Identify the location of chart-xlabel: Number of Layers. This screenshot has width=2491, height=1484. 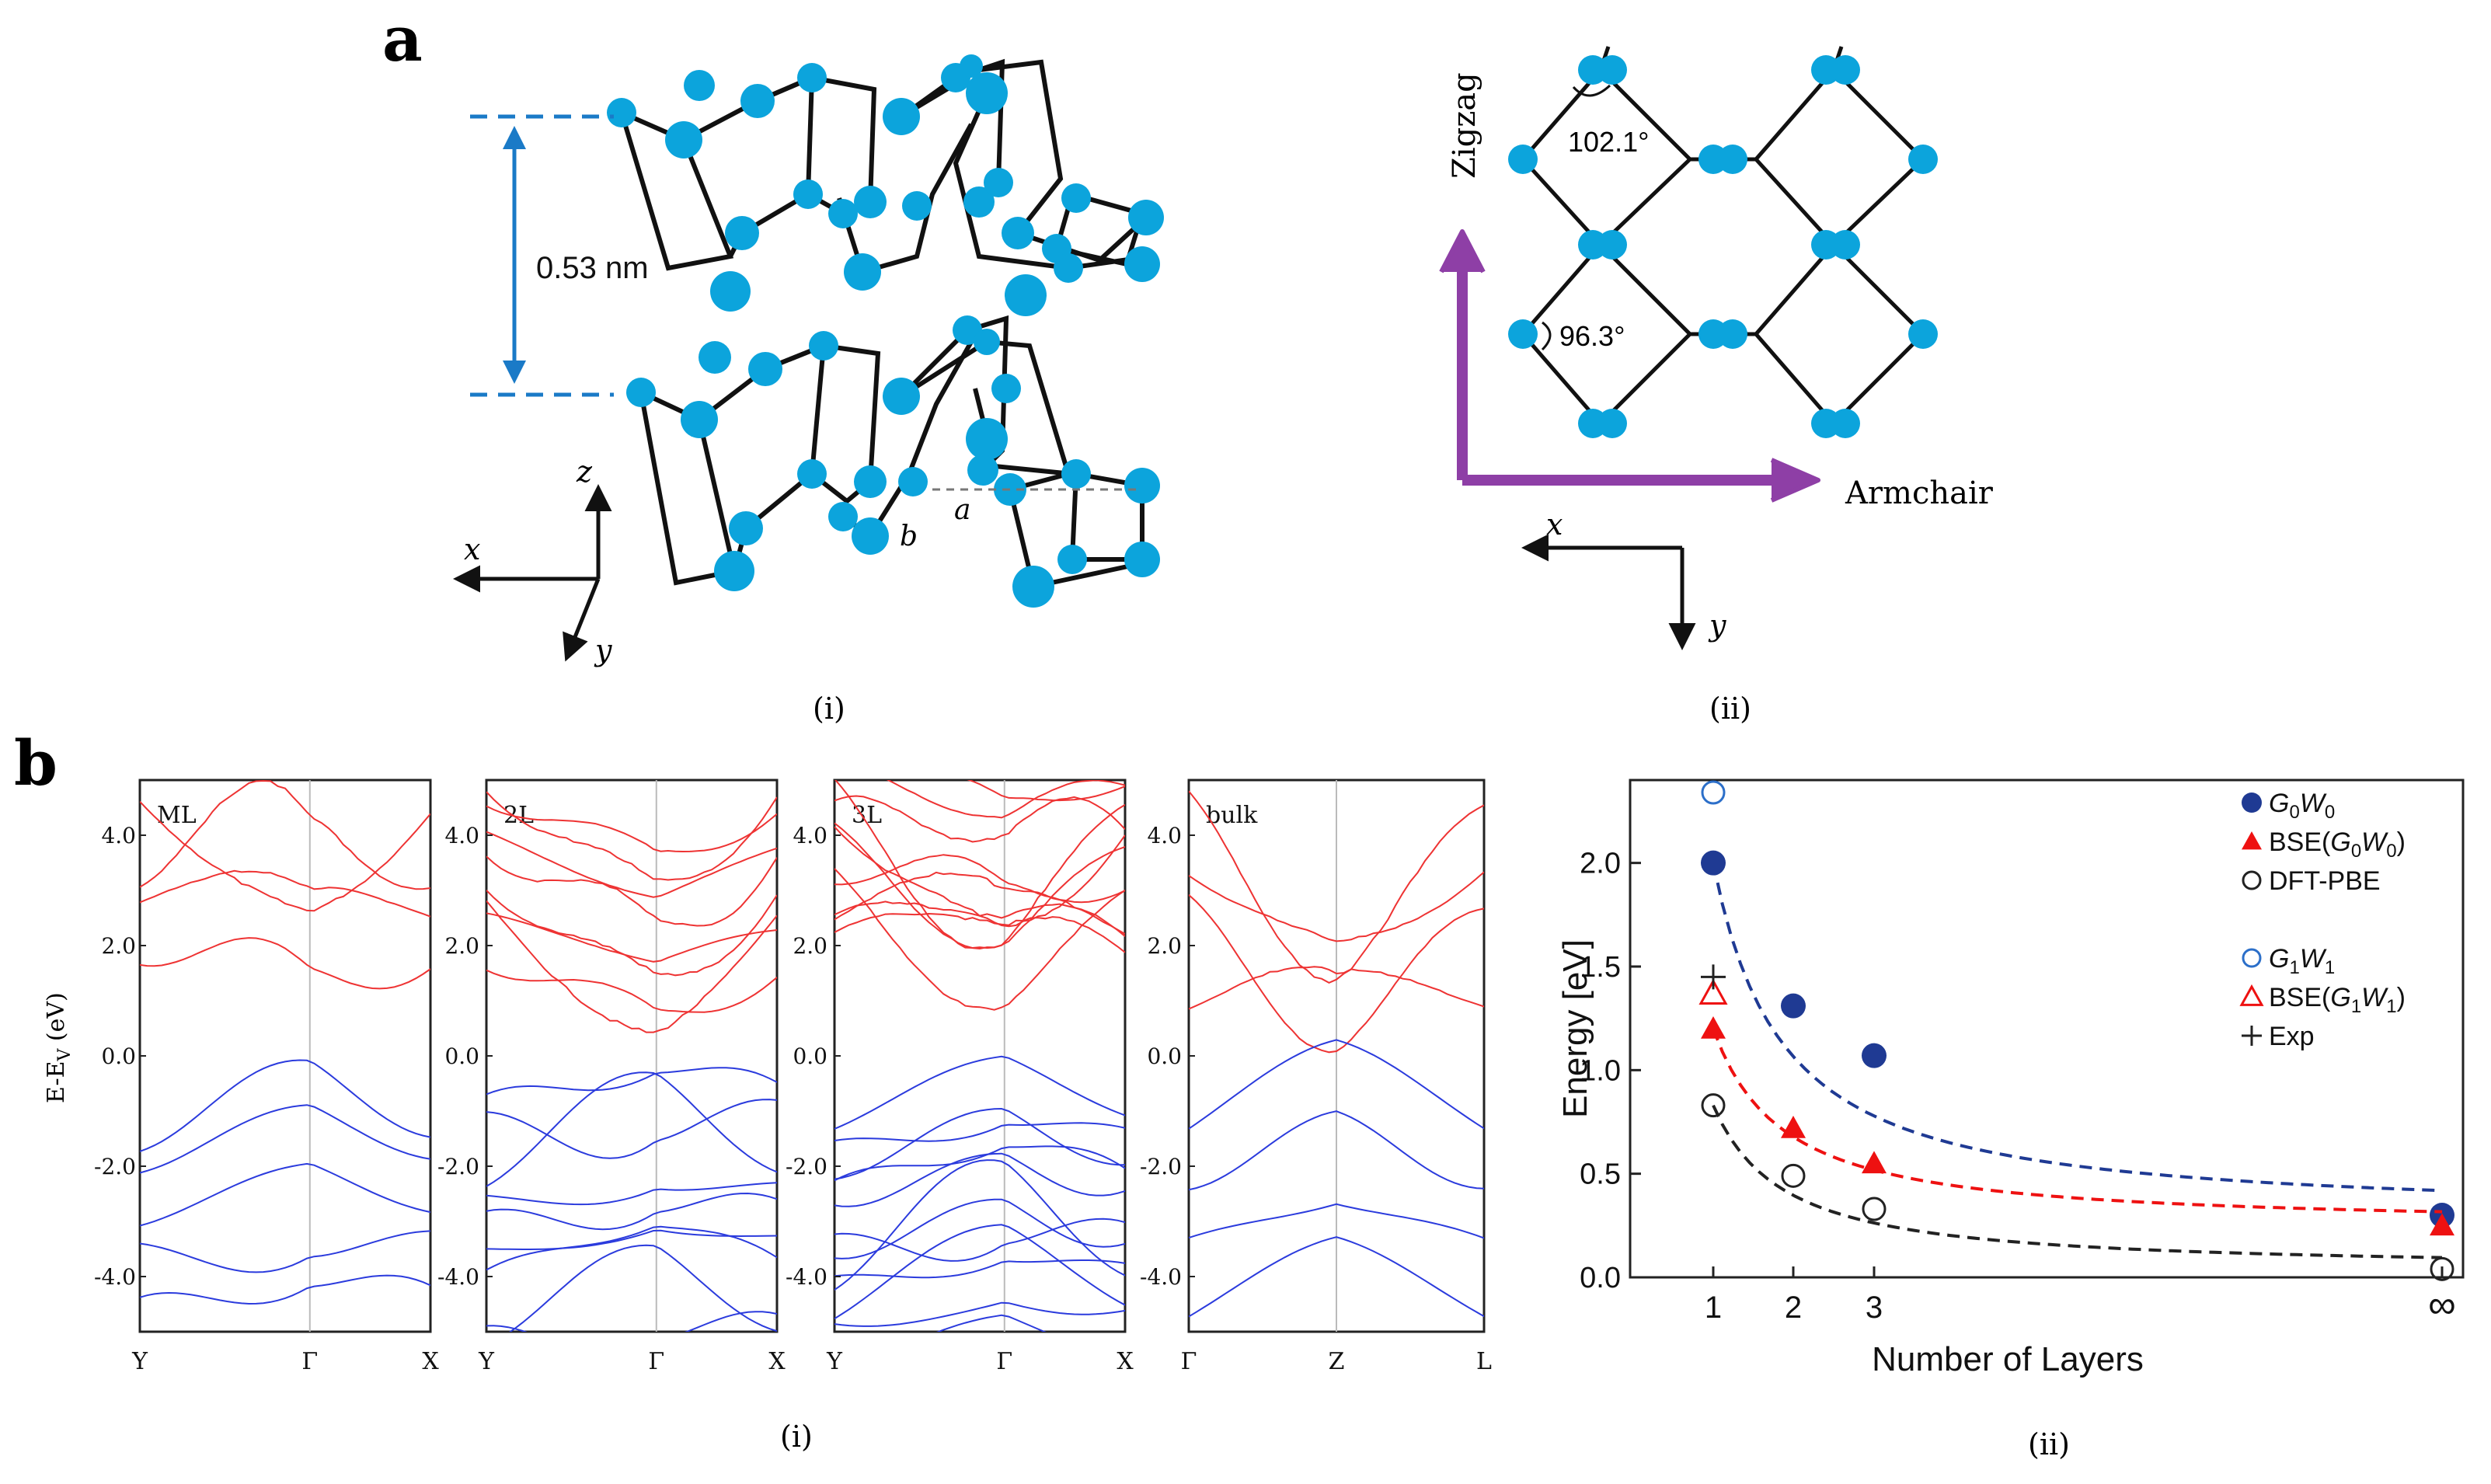
(2008, 1359).